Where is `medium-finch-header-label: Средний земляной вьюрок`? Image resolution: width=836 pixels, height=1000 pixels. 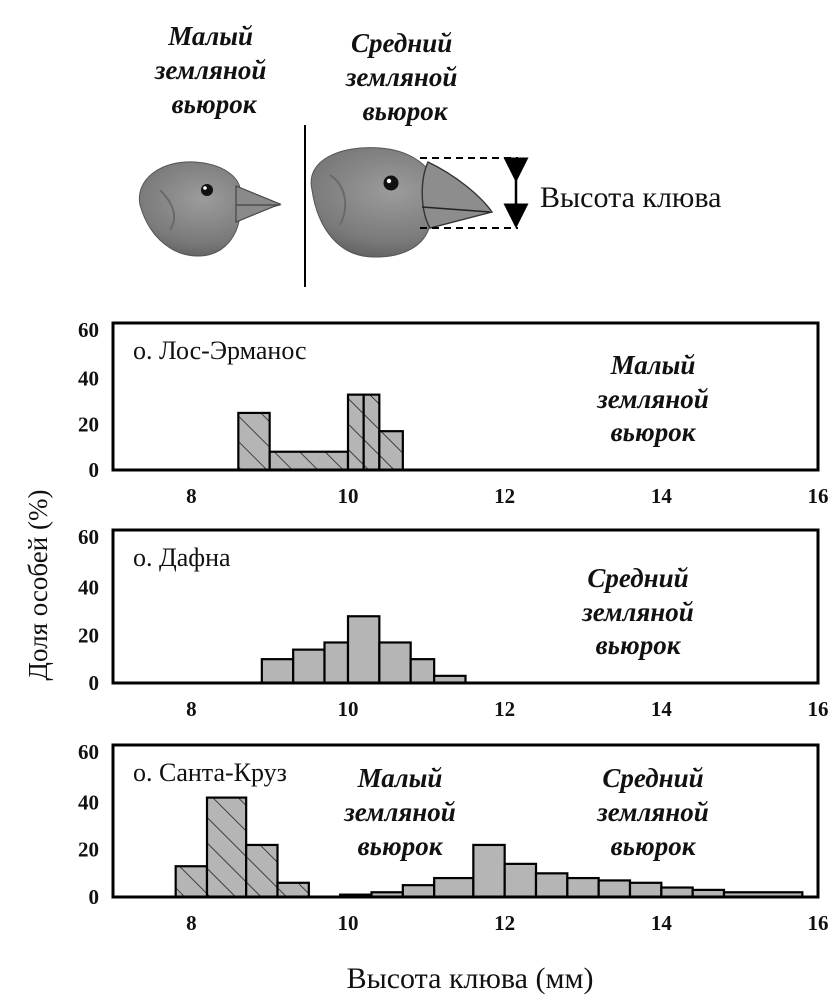
medium-finch-header-label: Средний земляной вьюрок is located at coordinates (404, 77).